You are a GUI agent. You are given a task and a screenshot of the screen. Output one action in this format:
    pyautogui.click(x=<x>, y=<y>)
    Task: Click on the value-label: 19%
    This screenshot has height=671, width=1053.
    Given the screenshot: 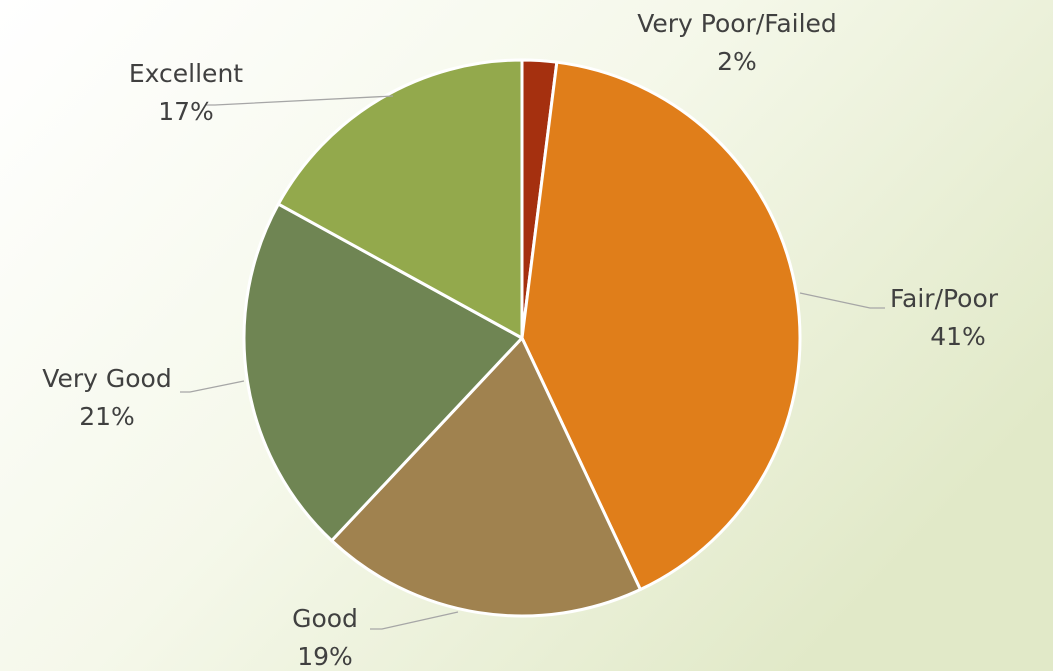 What is the action you would take?
    pyautogui.click(x=325, y=656)
    